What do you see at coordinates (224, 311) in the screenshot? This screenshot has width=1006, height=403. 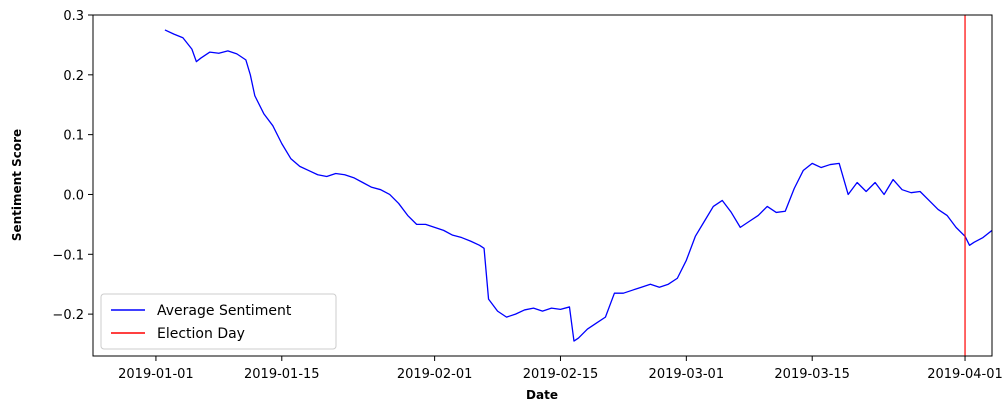 I see `legend-label-average-sentiment: Average Sentiment` at bounding box center [224, 311].